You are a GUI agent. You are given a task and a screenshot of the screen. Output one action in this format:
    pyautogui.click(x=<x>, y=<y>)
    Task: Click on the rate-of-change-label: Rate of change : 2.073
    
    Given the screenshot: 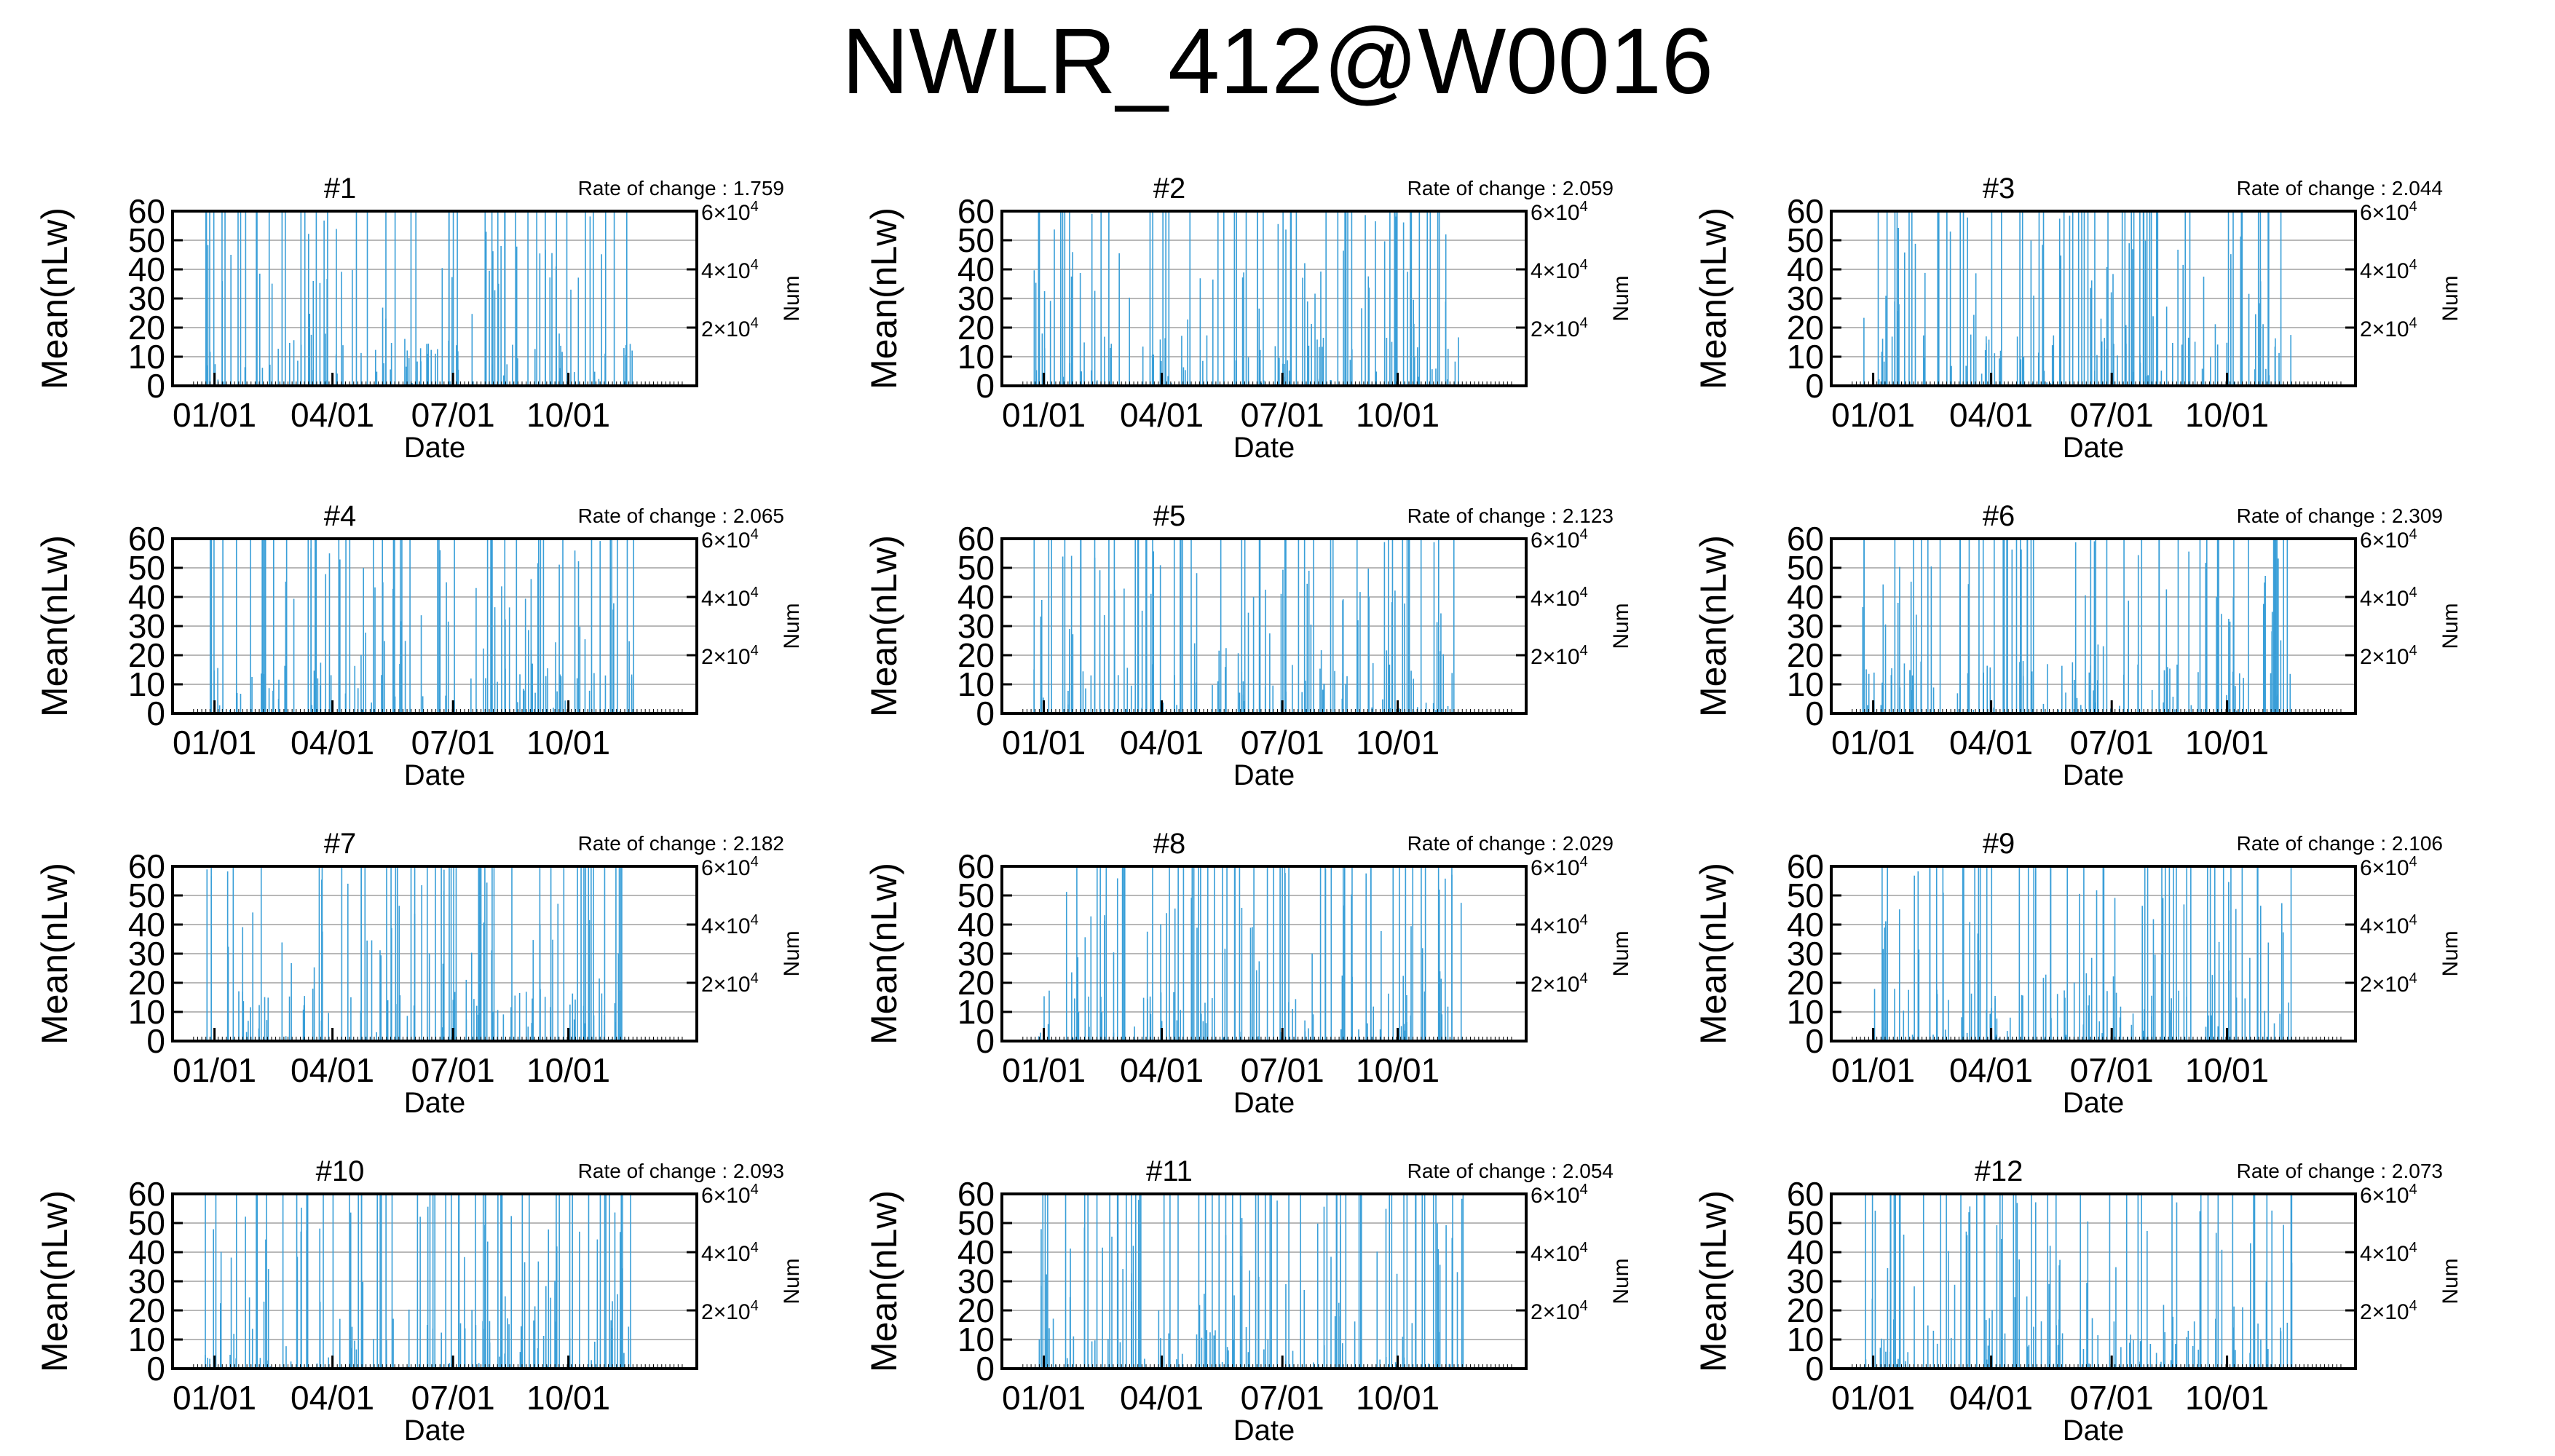 What is the action you would take?
    pyautogui.click(x=2340, y=1171)
    